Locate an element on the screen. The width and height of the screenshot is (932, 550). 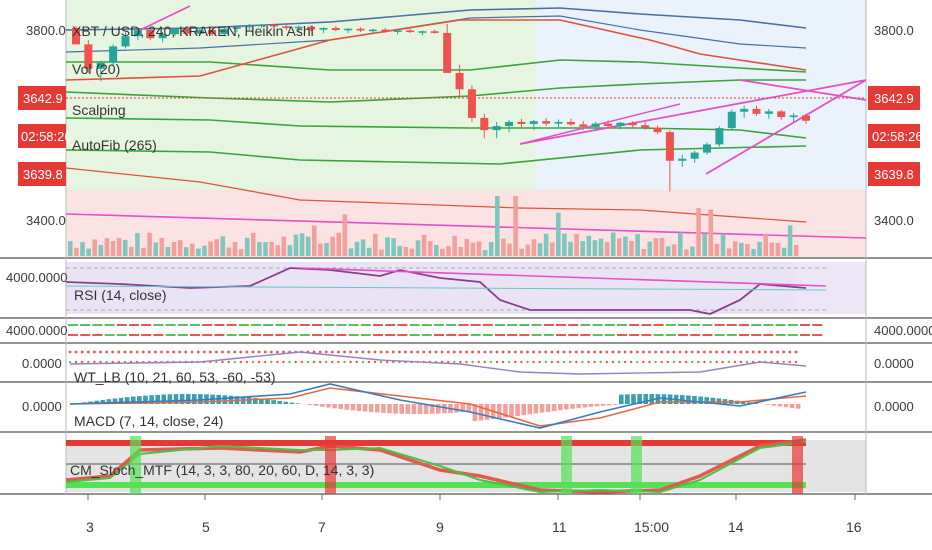
svg-text: 3642.9 is located at coordinates (43, 98).